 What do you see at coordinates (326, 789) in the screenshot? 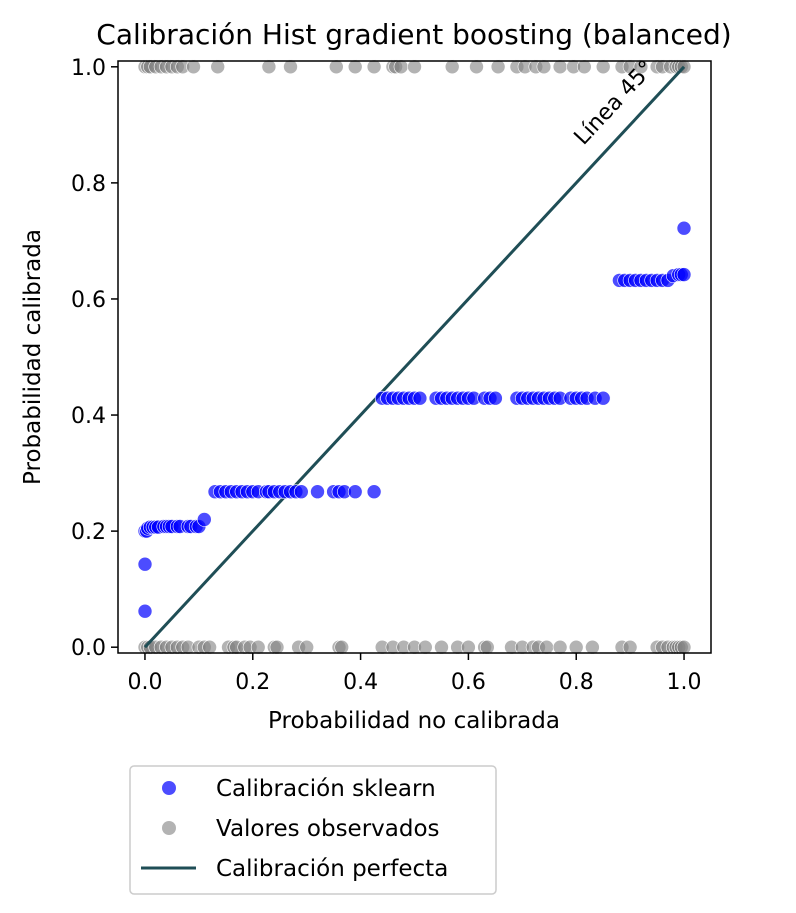
I see `legend-label-sklearn: Calibración sklearn` at bounding box center [326, 789].